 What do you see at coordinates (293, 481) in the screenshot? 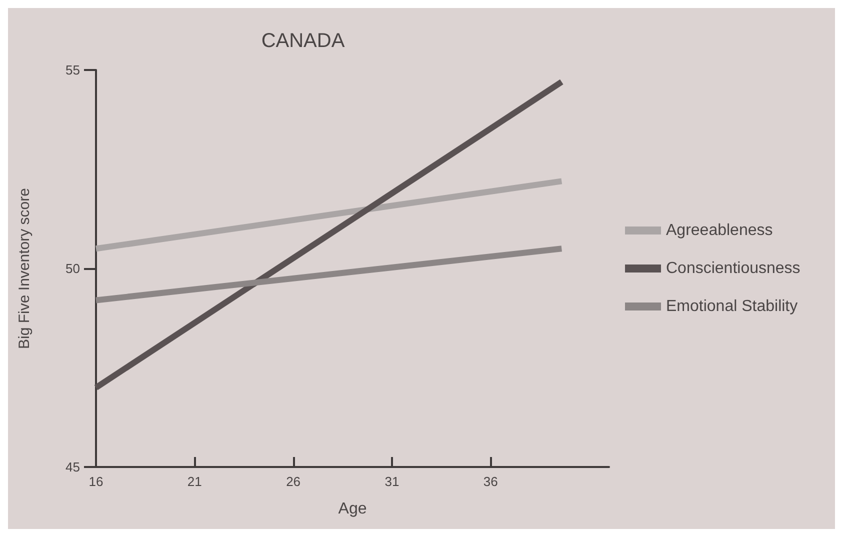
I see `x-tick-label: 26` at bounding box center [293, 481].